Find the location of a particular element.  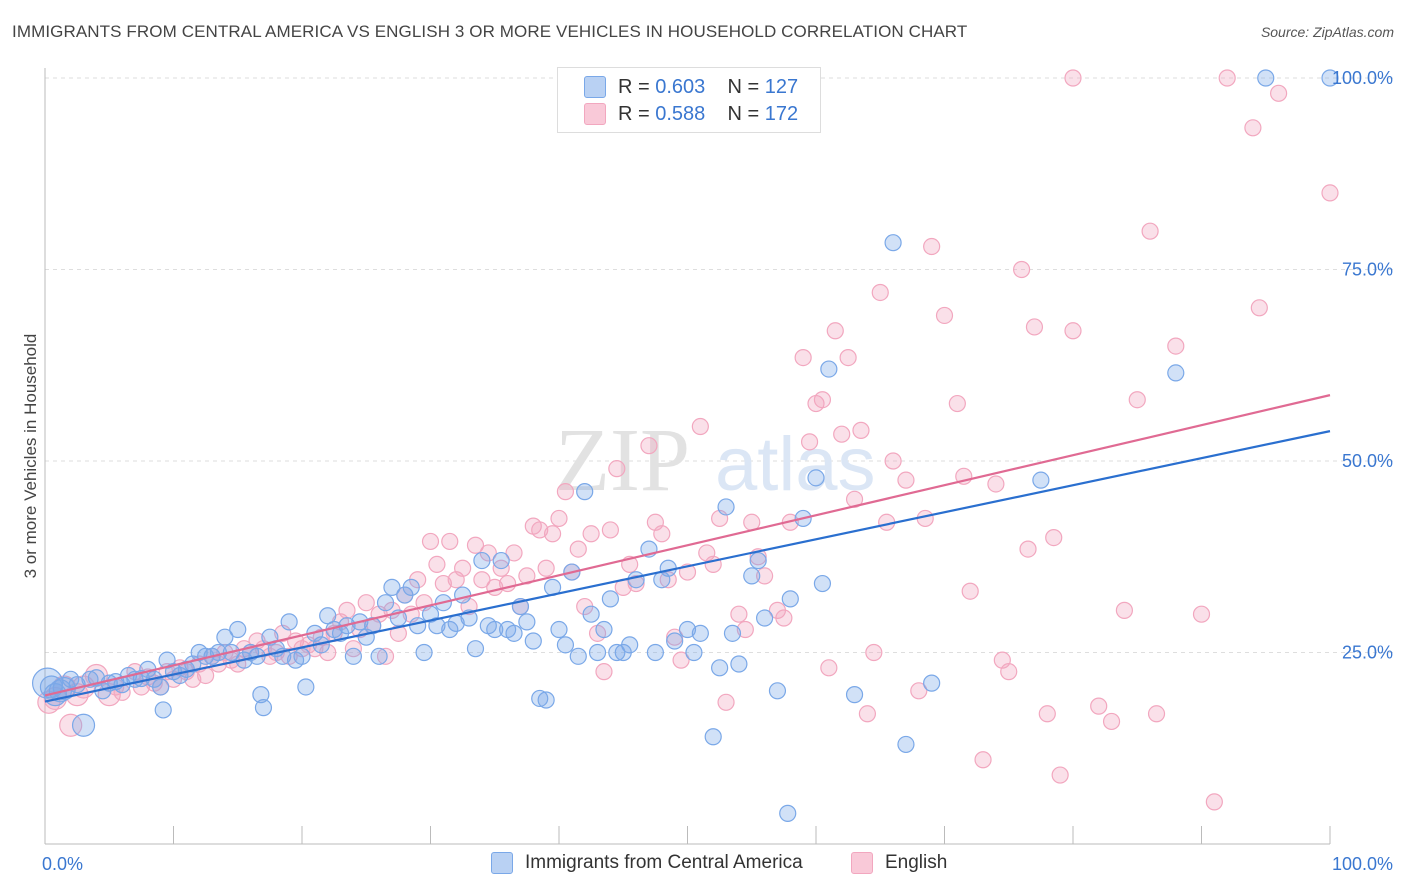

x-tick-label-min: 0.0% is located at coordinates (62, 864).